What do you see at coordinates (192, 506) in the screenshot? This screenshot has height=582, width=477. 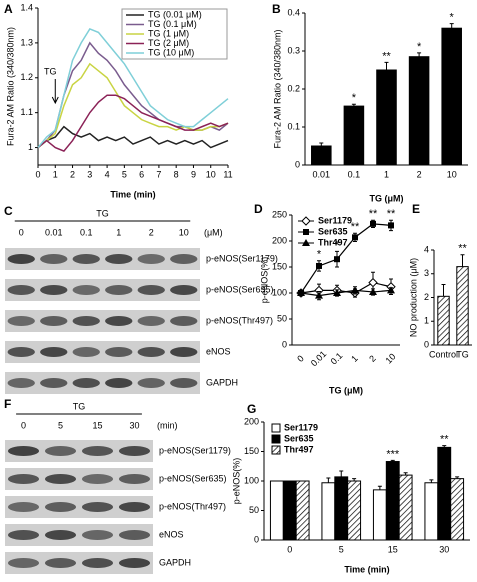 I see `row-label: p-eNOS(Thr497)` at bounding box center [192, 506].